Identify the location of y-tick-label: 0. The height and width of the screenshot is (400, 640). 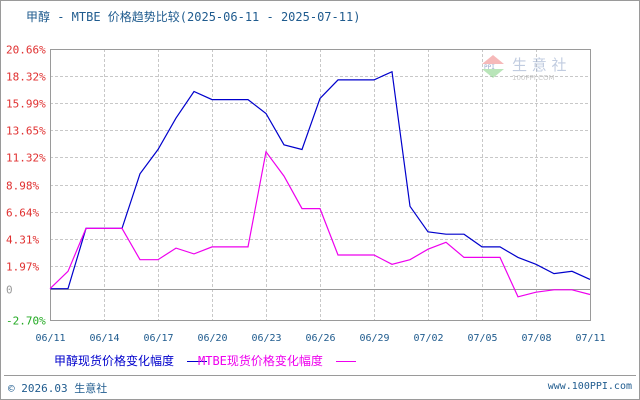
(9, 290).